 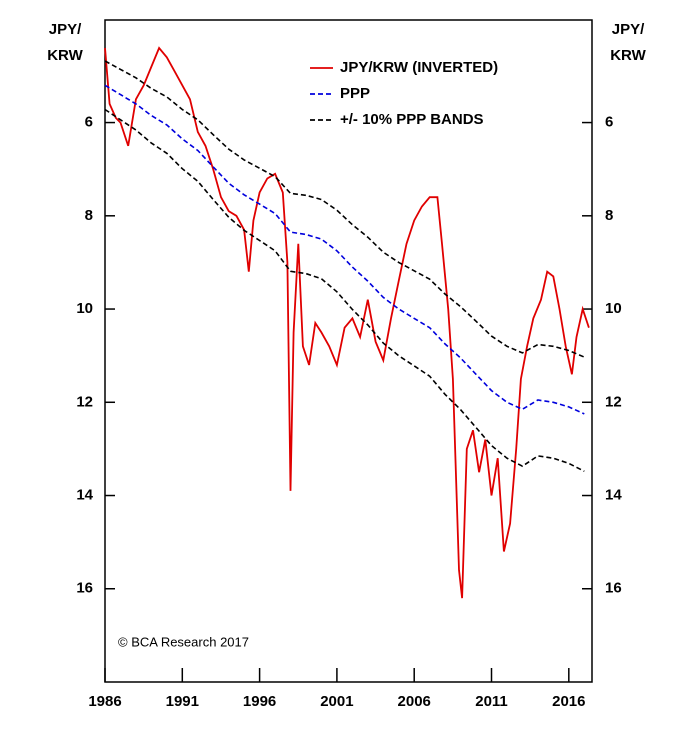 What do you see at coordinates (568, 701) in the screenshot?
I see `x-tick-label: 2016` at bounding box center [568, 701].